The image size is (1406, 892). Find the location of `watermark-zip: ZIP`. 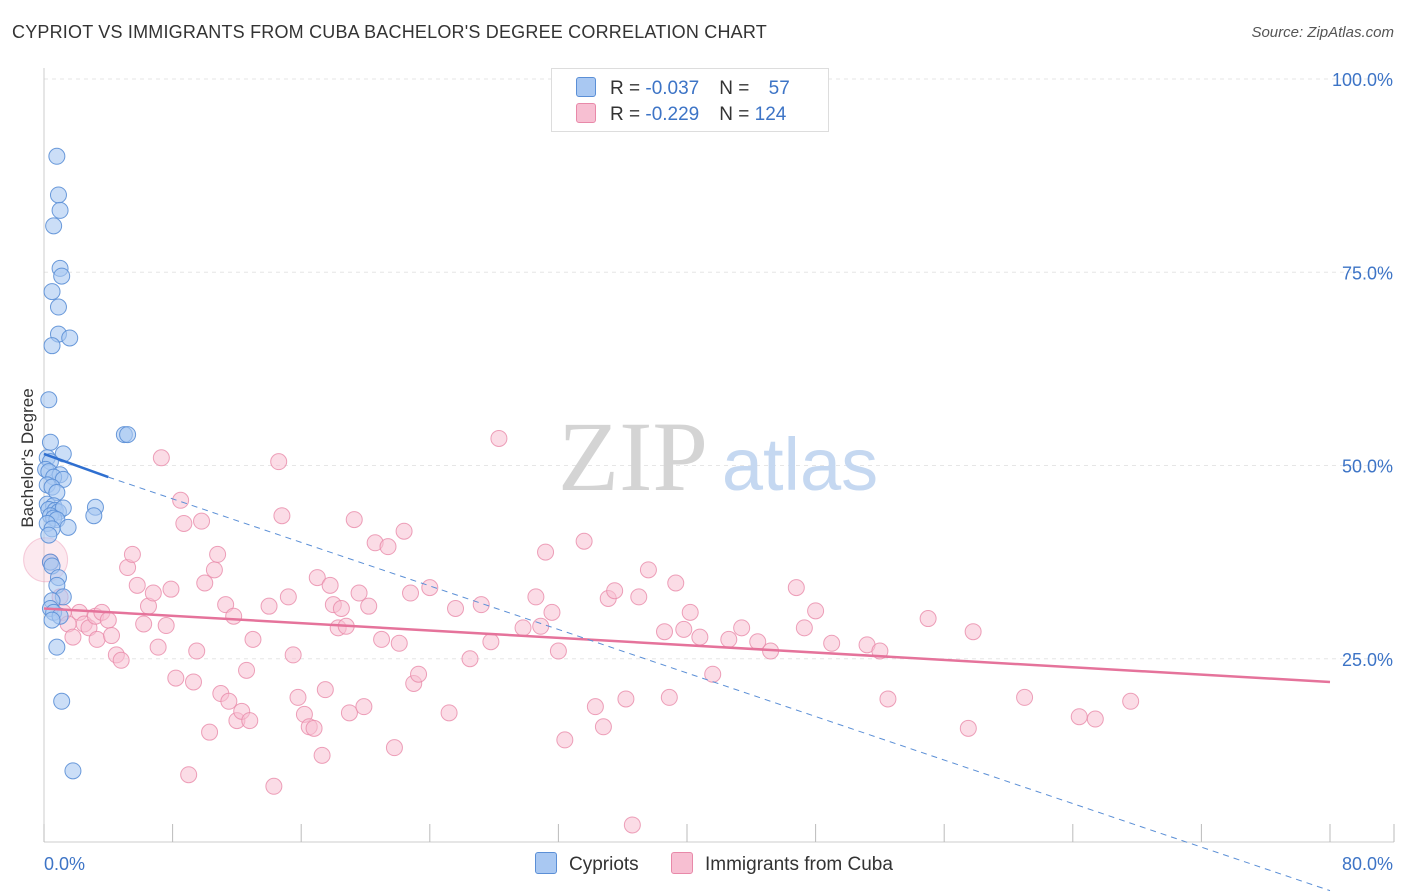

watermark-zip: ZIP is located at coordinates (633, 456).